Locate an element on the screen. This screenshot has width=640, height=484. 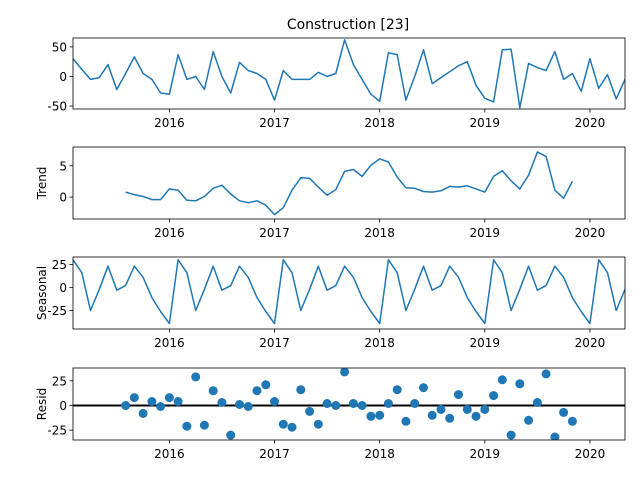
resid-ylabel: Resid is located at coordinates (42, 404).